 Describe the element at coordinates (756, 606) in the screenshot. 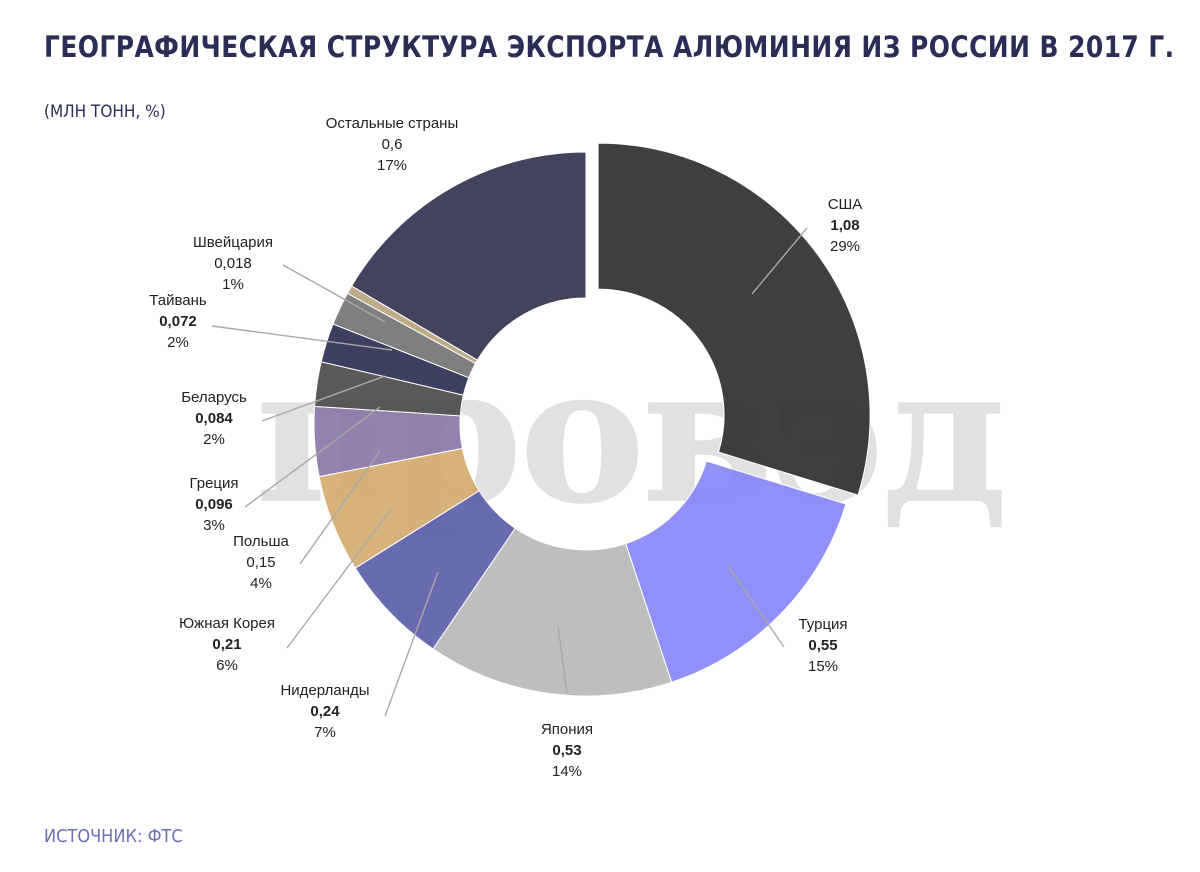

I see `leader-line-turkey` at that location.